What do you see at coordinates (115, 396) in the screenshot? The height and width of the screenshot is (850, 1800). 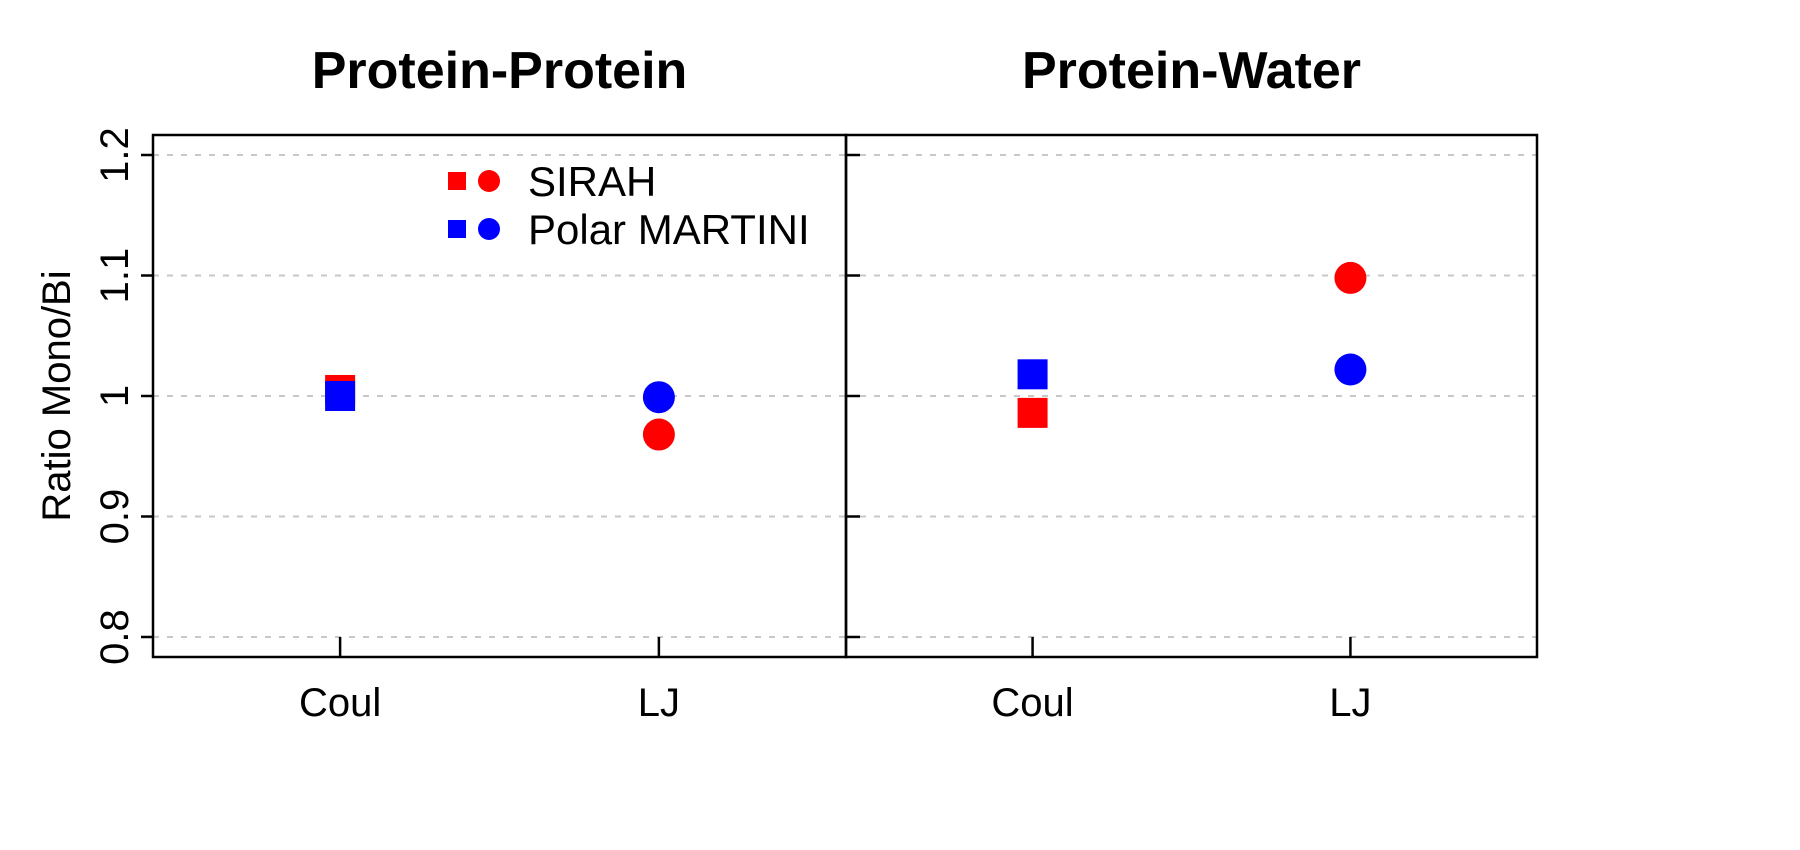 I see `y-tick-label: 1` at bounding box center [115, 396].